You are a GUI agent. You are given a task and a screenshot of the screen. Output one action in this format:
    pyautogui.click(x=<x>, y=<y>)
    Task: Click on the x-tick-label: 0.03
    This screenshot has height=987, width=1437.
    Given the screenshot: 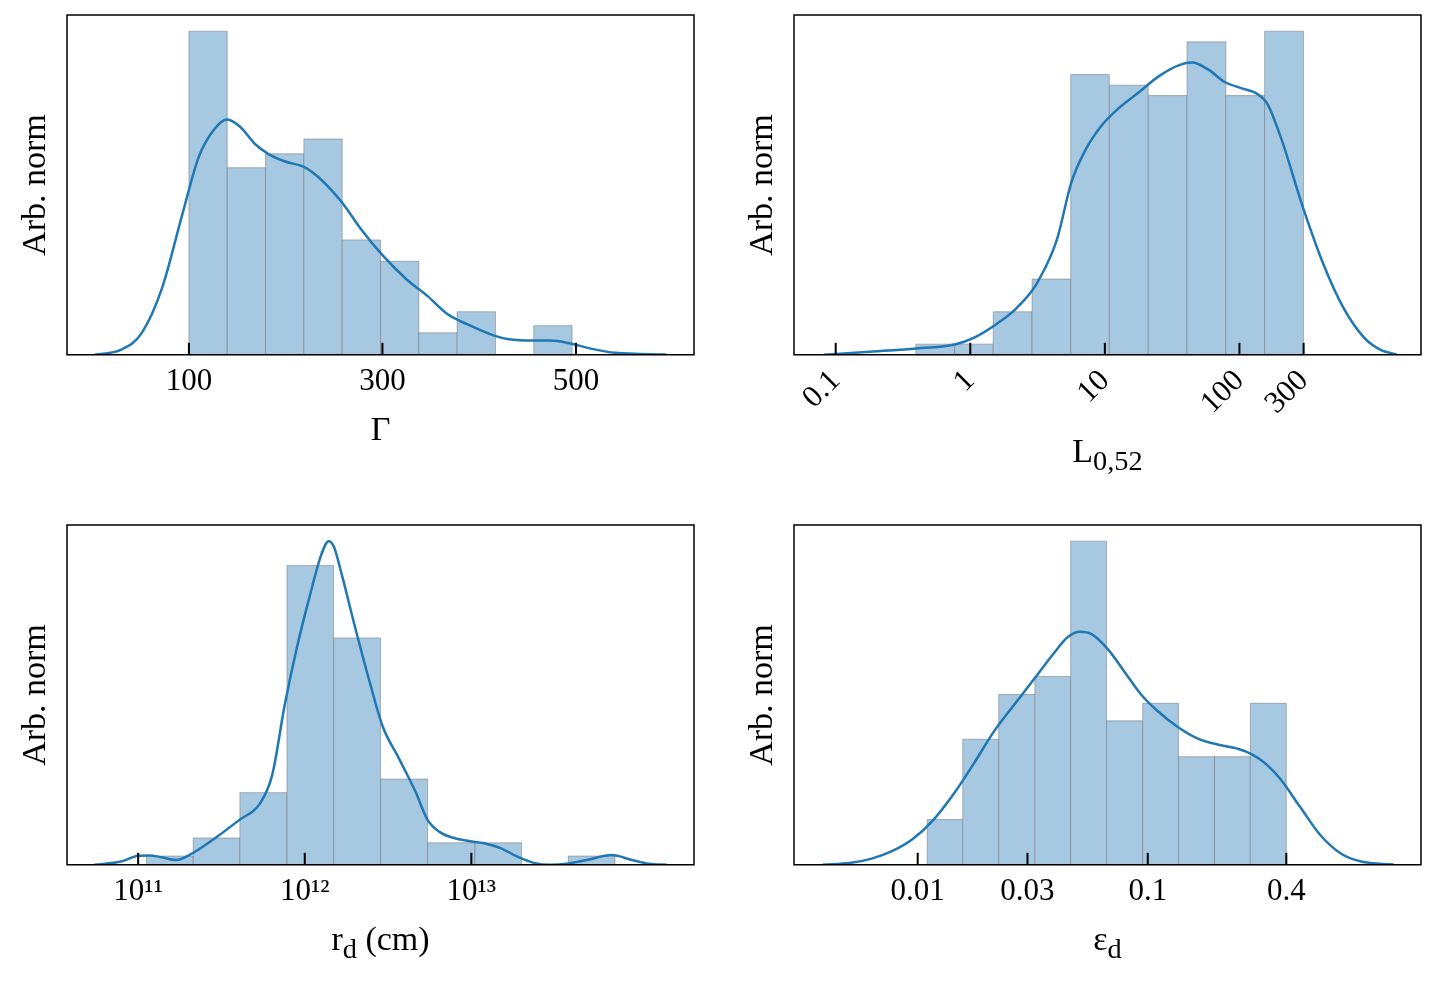 What is the action you would take?
    pyautogui.click(x=1027, y=889)
    